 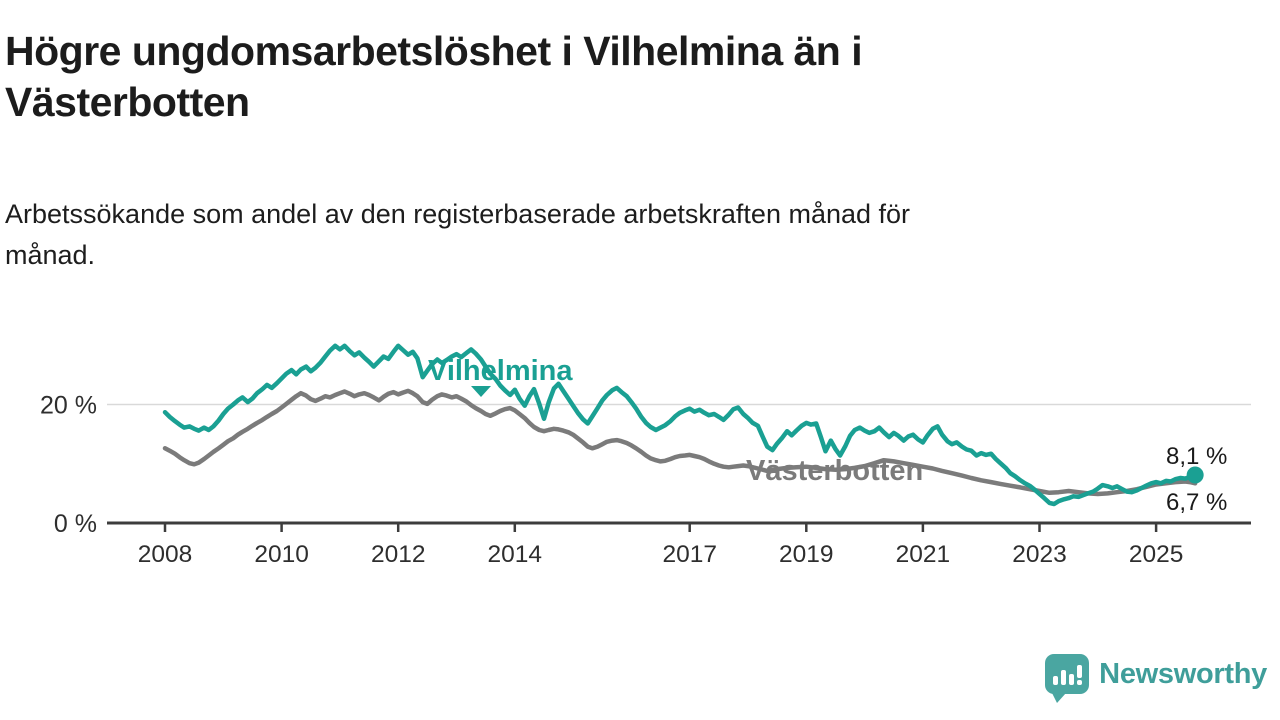 What do you see at coordinates (500, 371) in the screenshot?
I see `series-label-vilhelmina: Vilhelmina` at bounding box center [500, 371].